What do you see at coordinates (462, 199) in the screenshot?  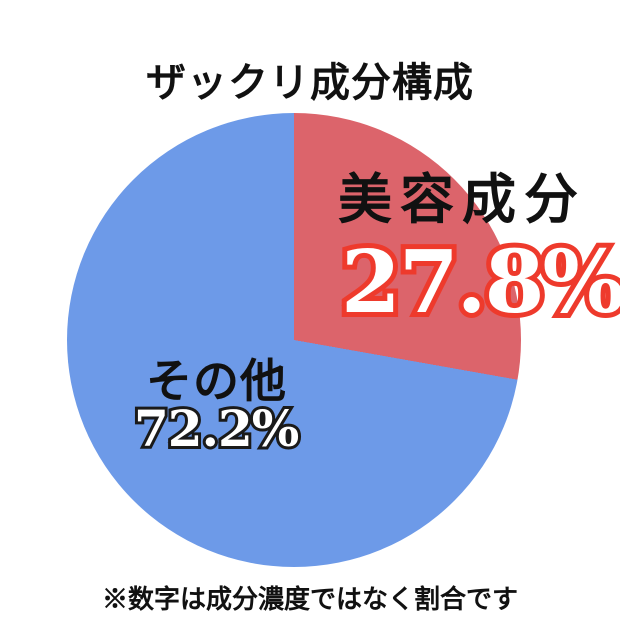 I see `slice-label-beauty: 美容成分` at bounding box center [462, 199].